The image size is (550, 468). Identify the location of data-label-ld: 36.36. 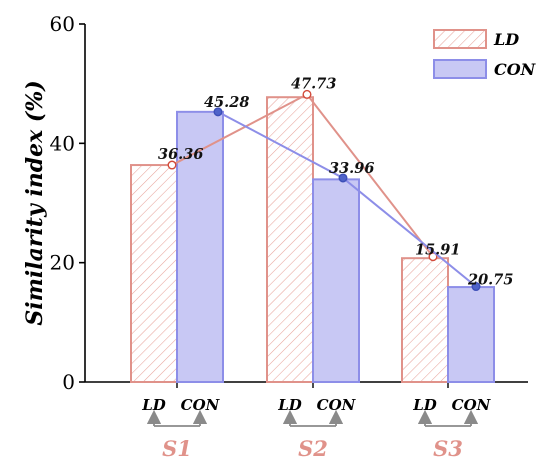
(180, 154).